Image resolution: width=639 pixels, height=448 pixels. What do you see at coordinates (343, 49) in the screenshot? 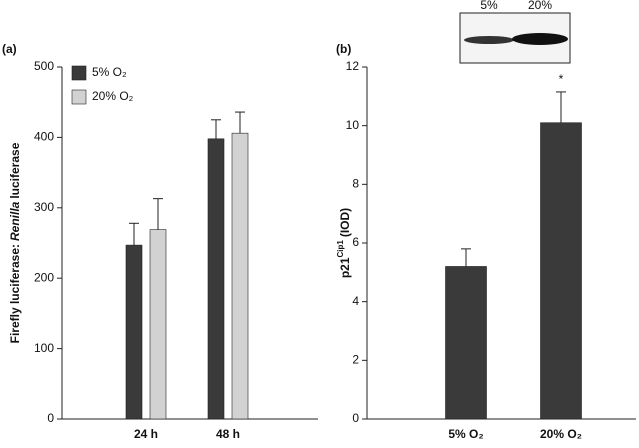
I see `panel-label: (b)` at bounding box center [343, 49].